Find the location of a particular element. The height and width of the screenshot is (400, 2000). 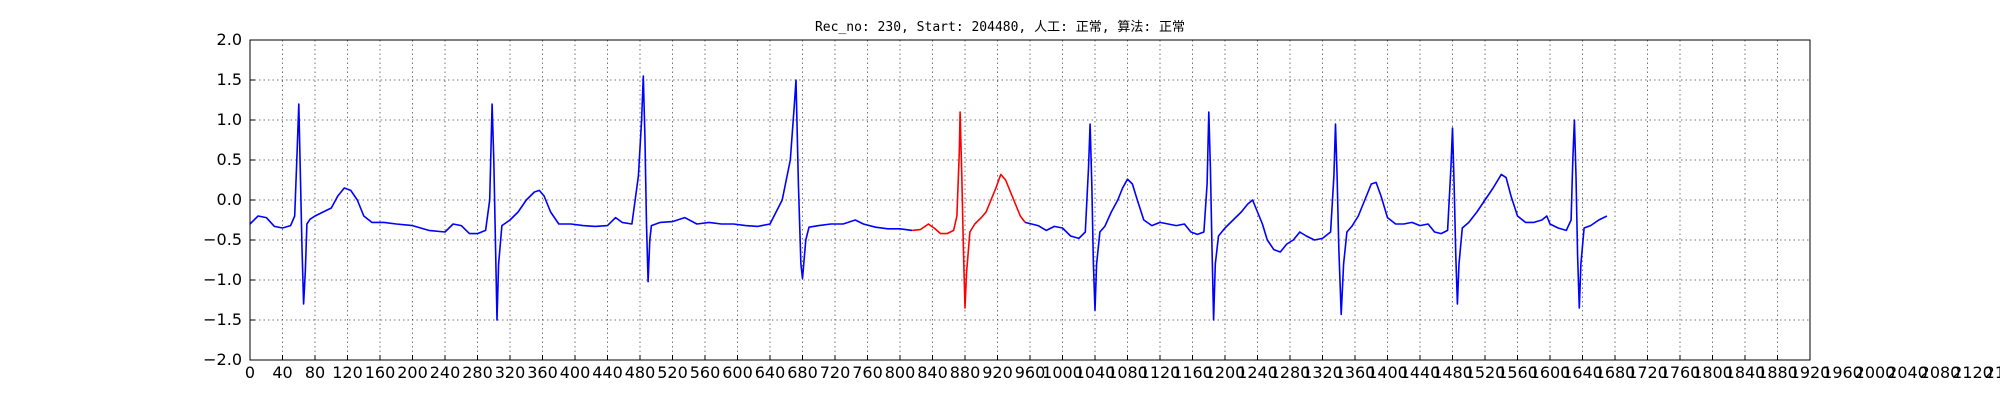

x-tick-label: 1880 is located at coordinates (1777, 372).